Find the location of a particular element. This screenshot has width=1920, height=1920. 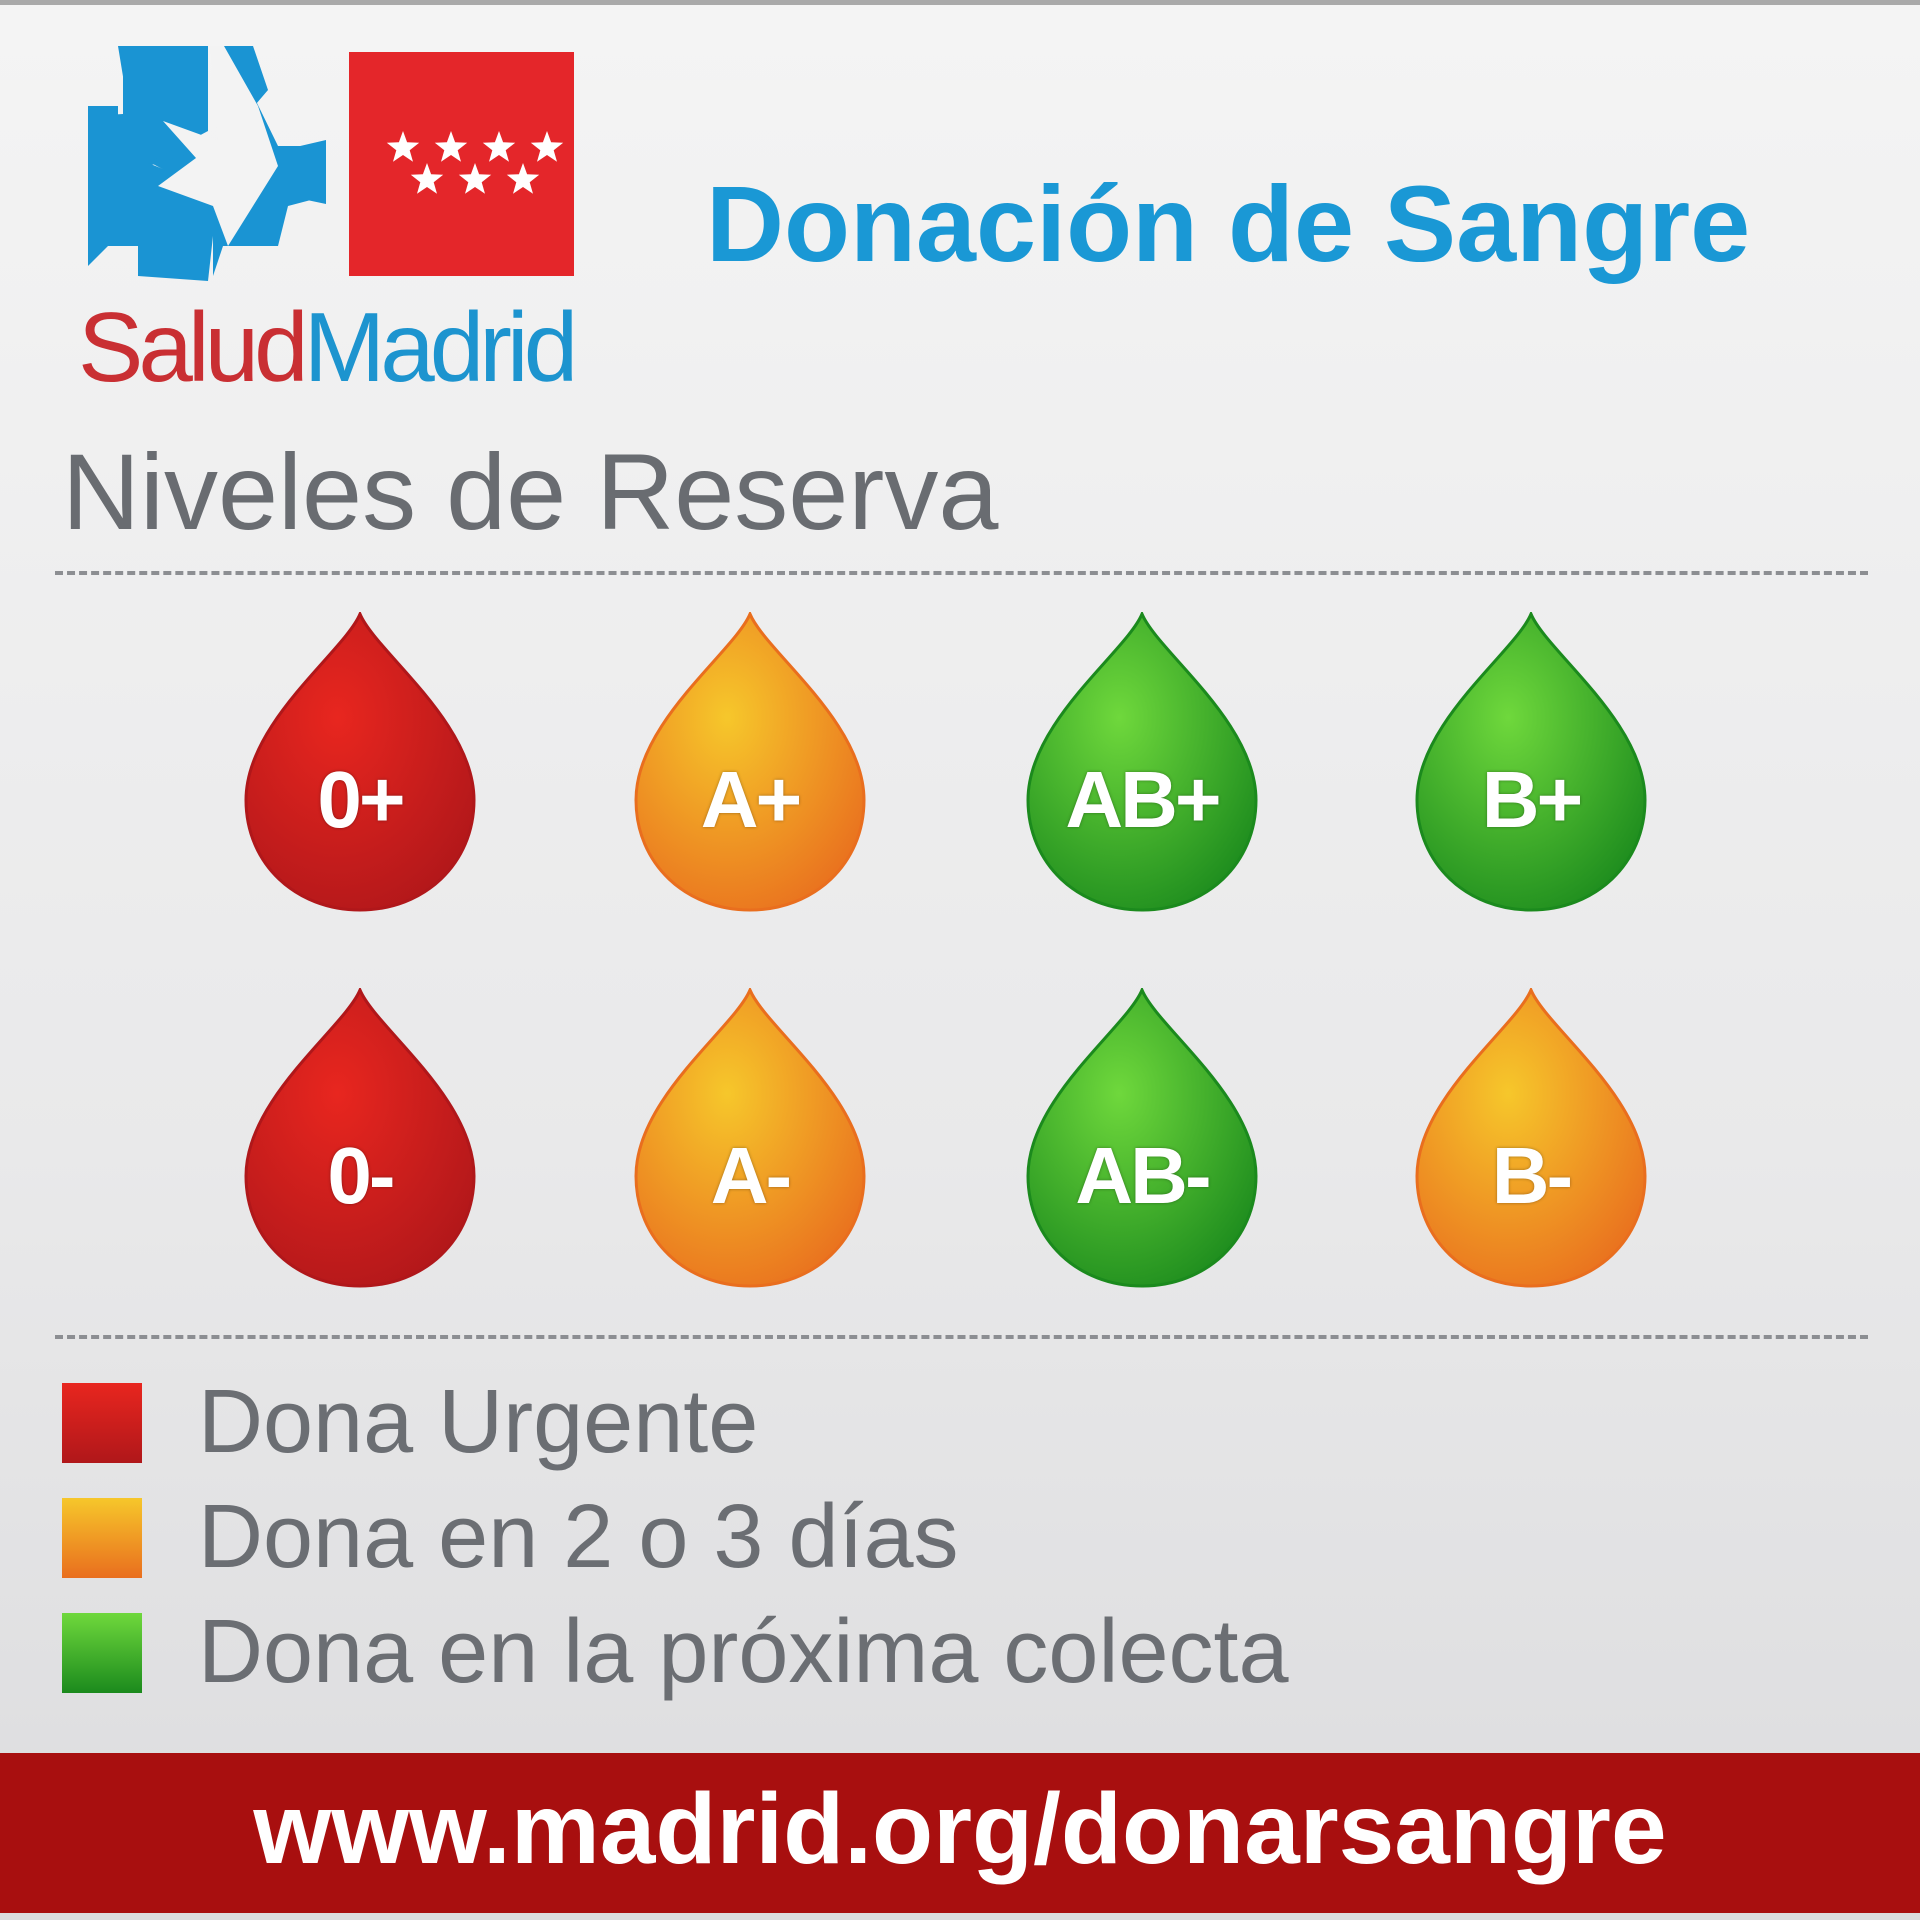

blood-type-label: 0+ is located at coordinates (361, 799).